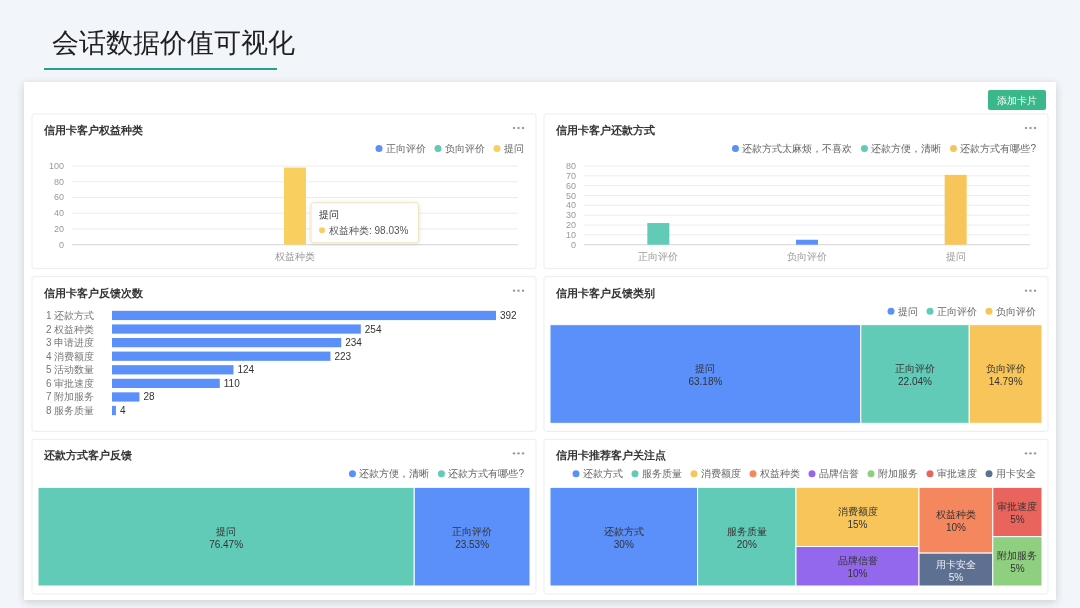 The width and height of the screenshot is (1080, 608). I want to click on y-tick-label: 5 活动数量, so click(70, 370).